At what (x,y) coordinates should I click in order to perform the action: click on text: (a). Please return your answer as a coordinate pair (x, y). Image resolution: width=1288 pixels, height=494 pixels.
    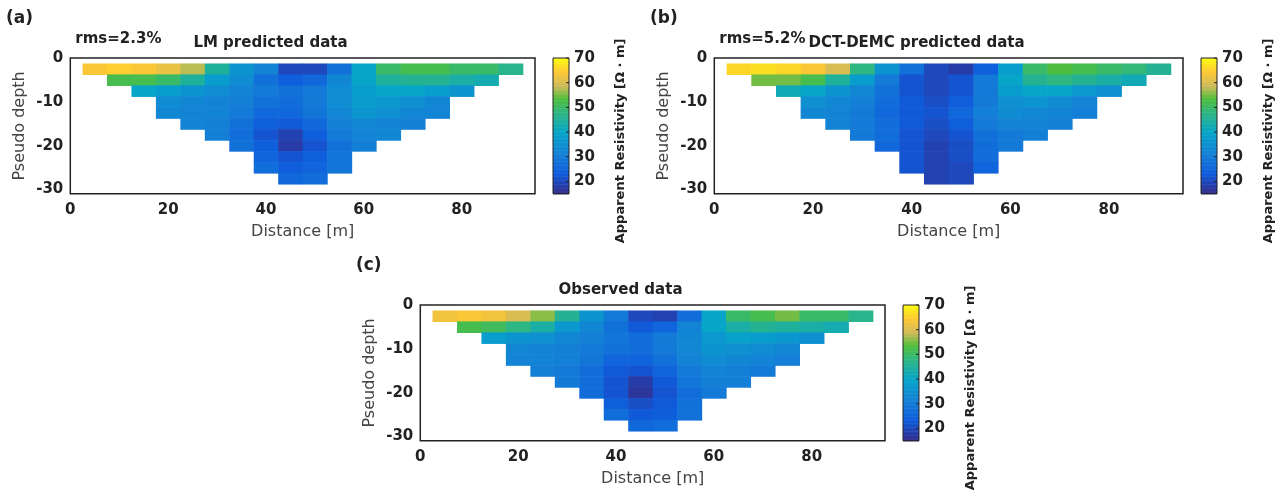
    Looking at the image, I should click on (20, 16).